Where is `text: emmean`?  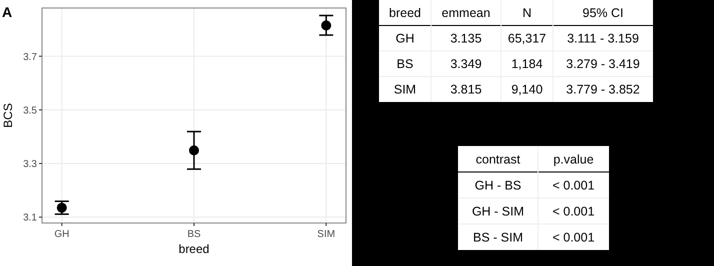
text: emmean is located at coordinates (466, 13).